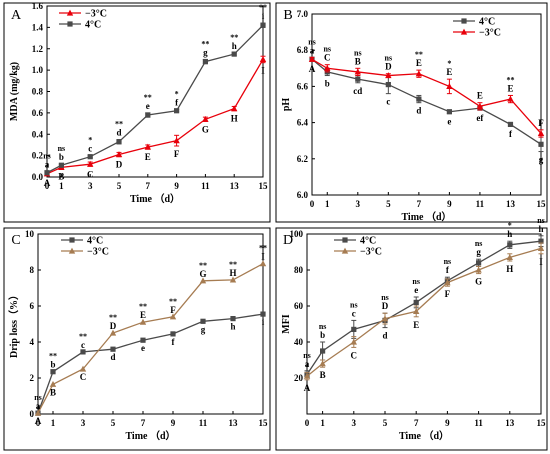 The image size is (550, 454). What do you see at coordinates (113, 326) in the screenshot?
I see `panel-c-letter-label: D` at bounding box center [113, 326].